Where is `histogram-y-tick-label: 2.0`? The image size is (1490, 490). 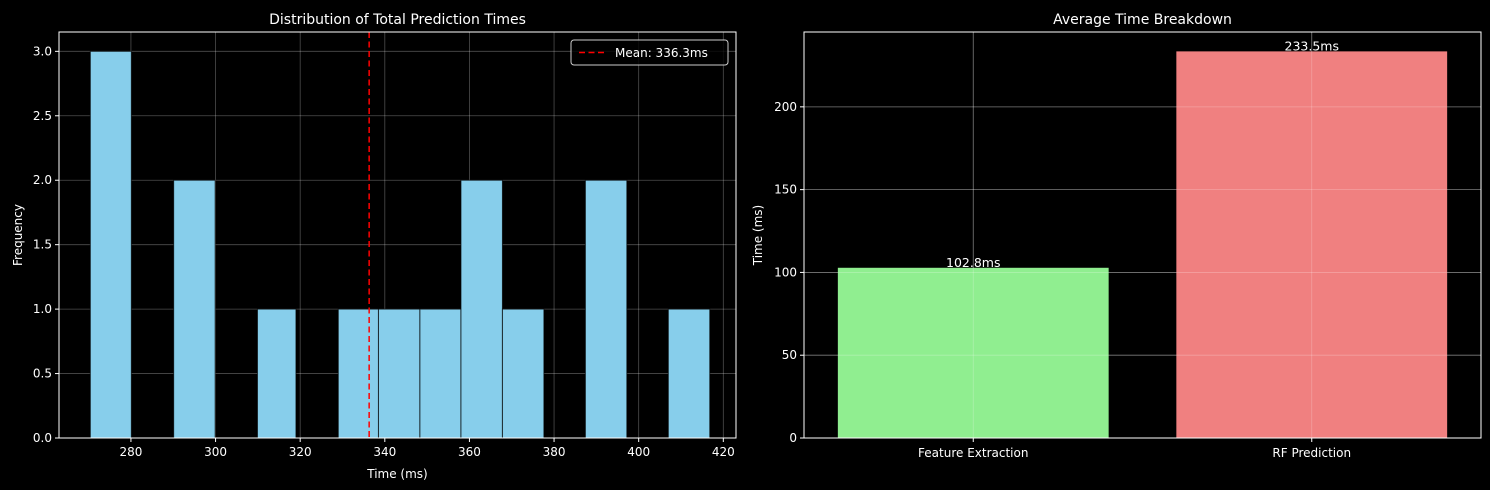 histogram-y-tick-label: 2.0 is located at coordinates (42, 180).